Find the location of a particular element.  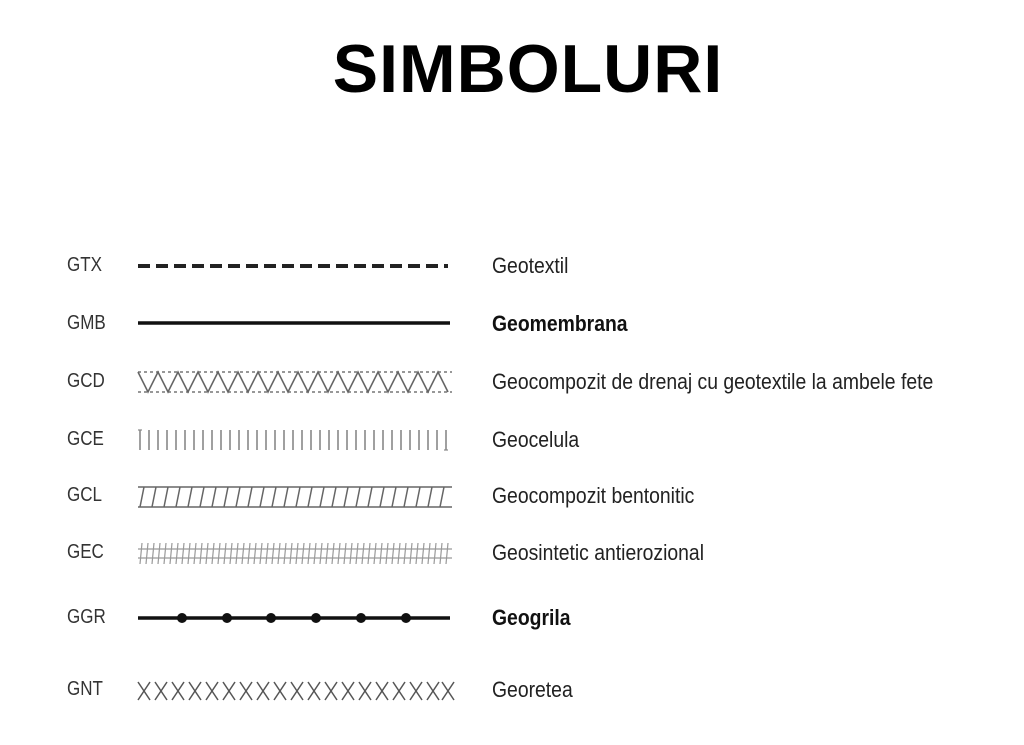

symbol-code: GCL is located at coordinates (84, 495).